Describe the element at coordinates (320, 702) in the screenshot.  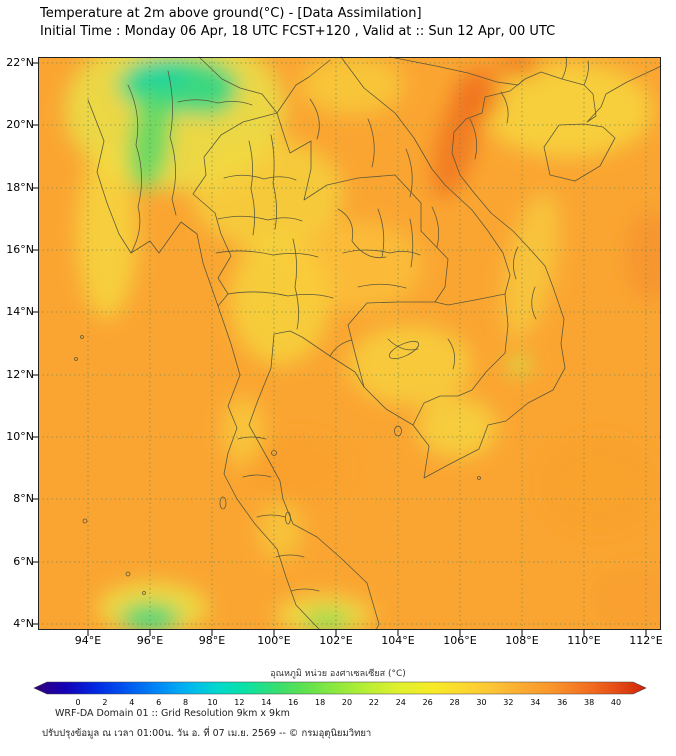
I see `colorbar-tick-label: 18` at that location.